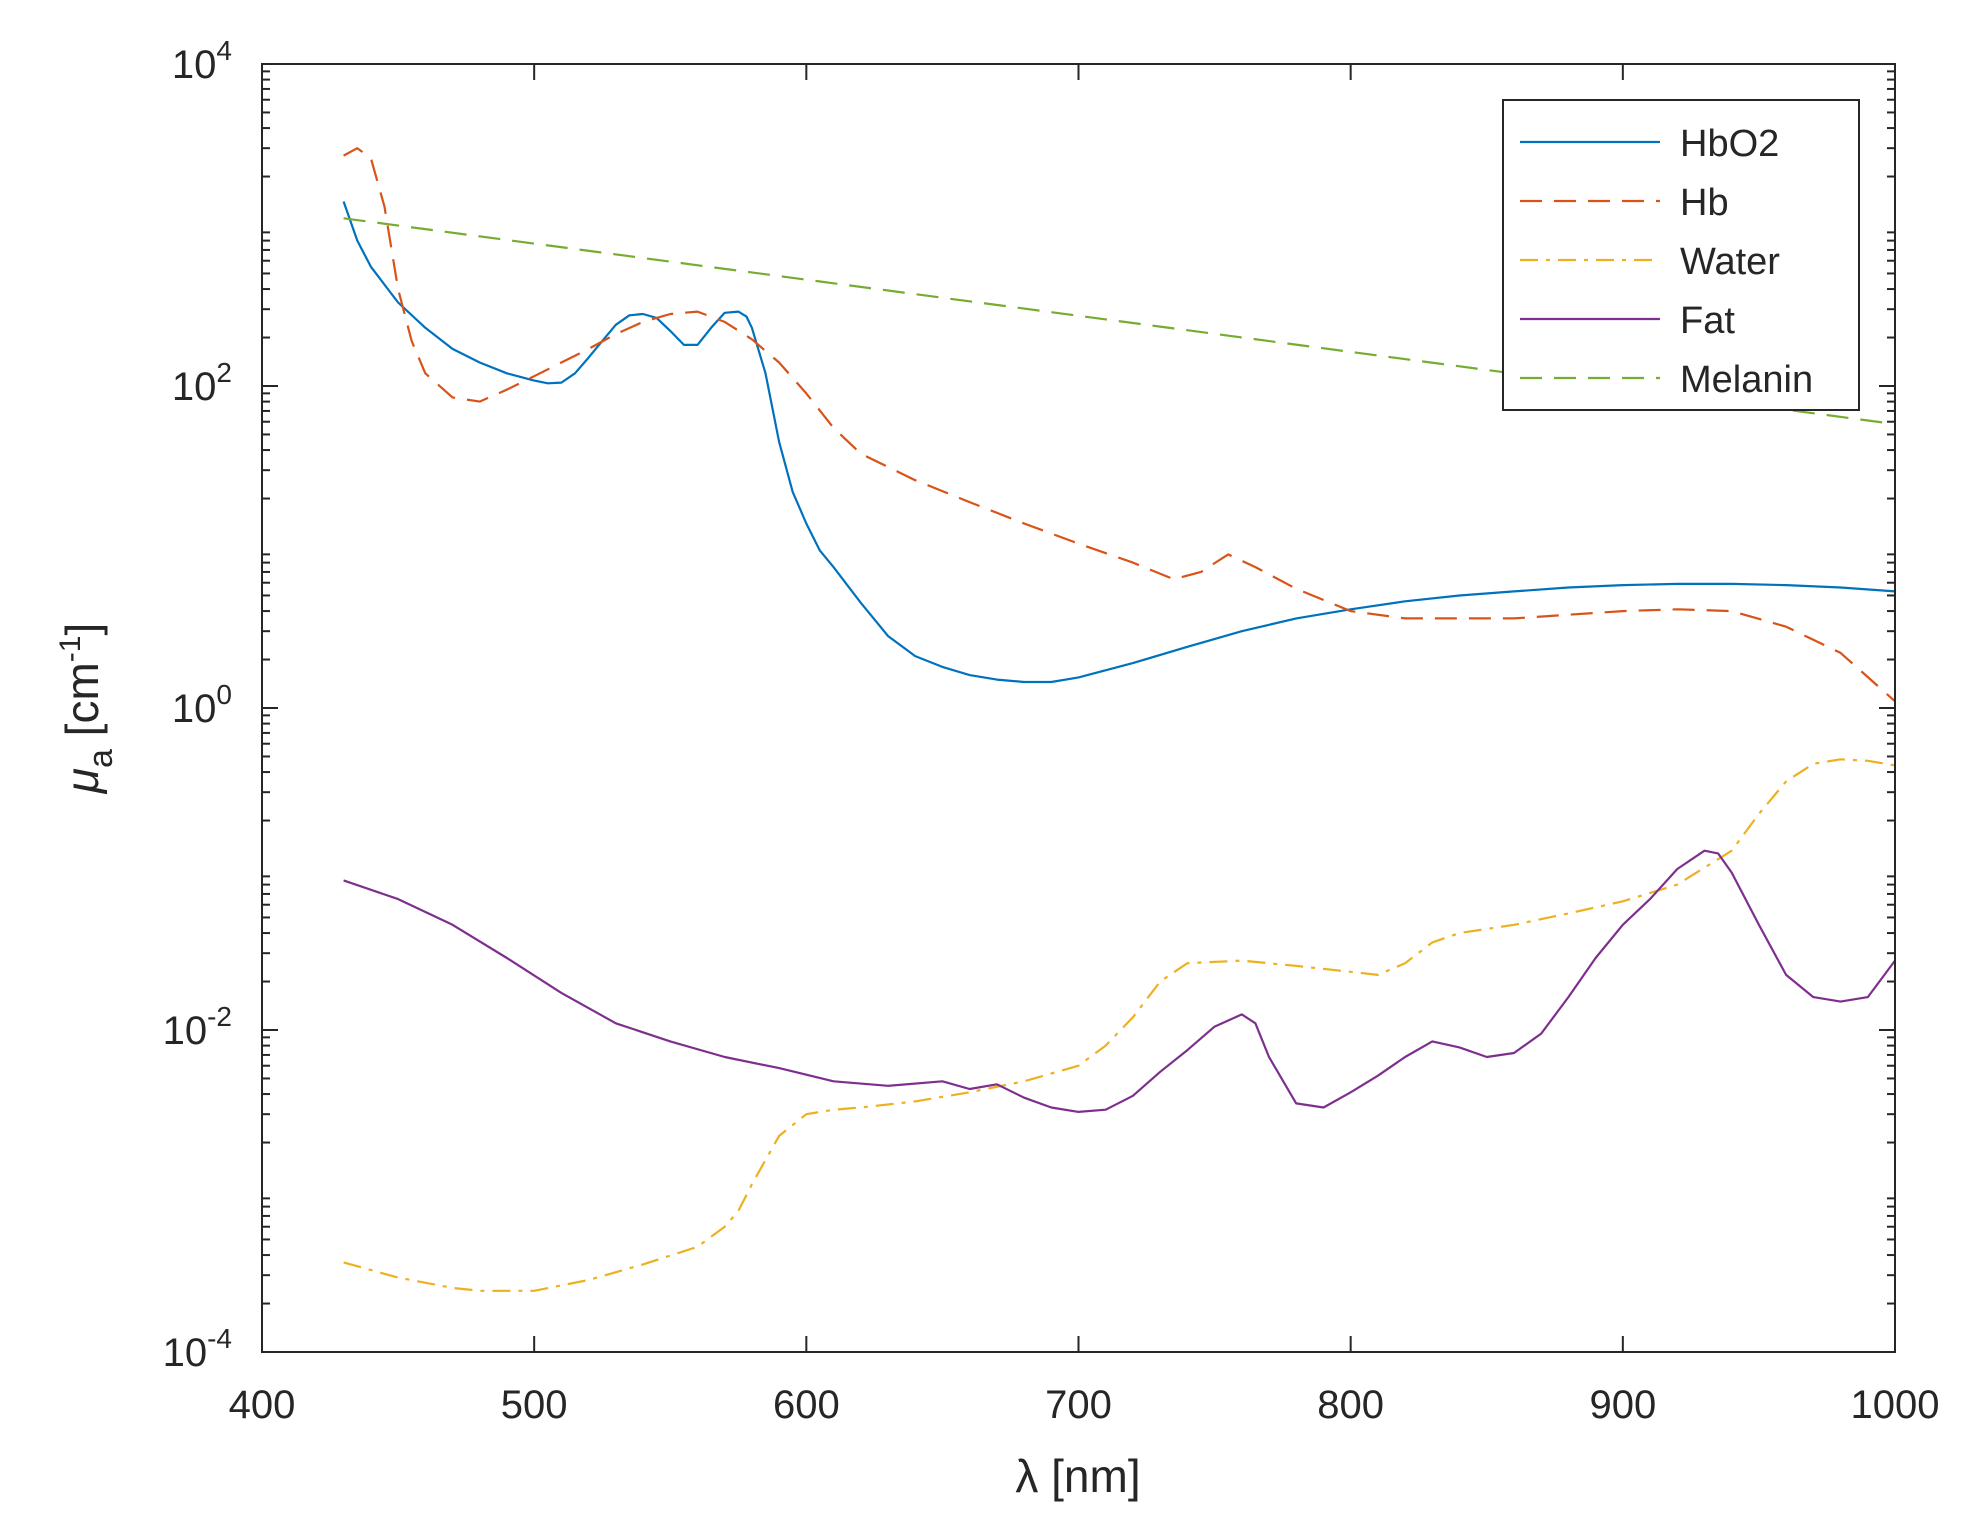 The image size is (1964, 1532). Describe the element at coordinates (101, 758) in the screenshot. I see `y-axis-label-subscript: a` at that location.